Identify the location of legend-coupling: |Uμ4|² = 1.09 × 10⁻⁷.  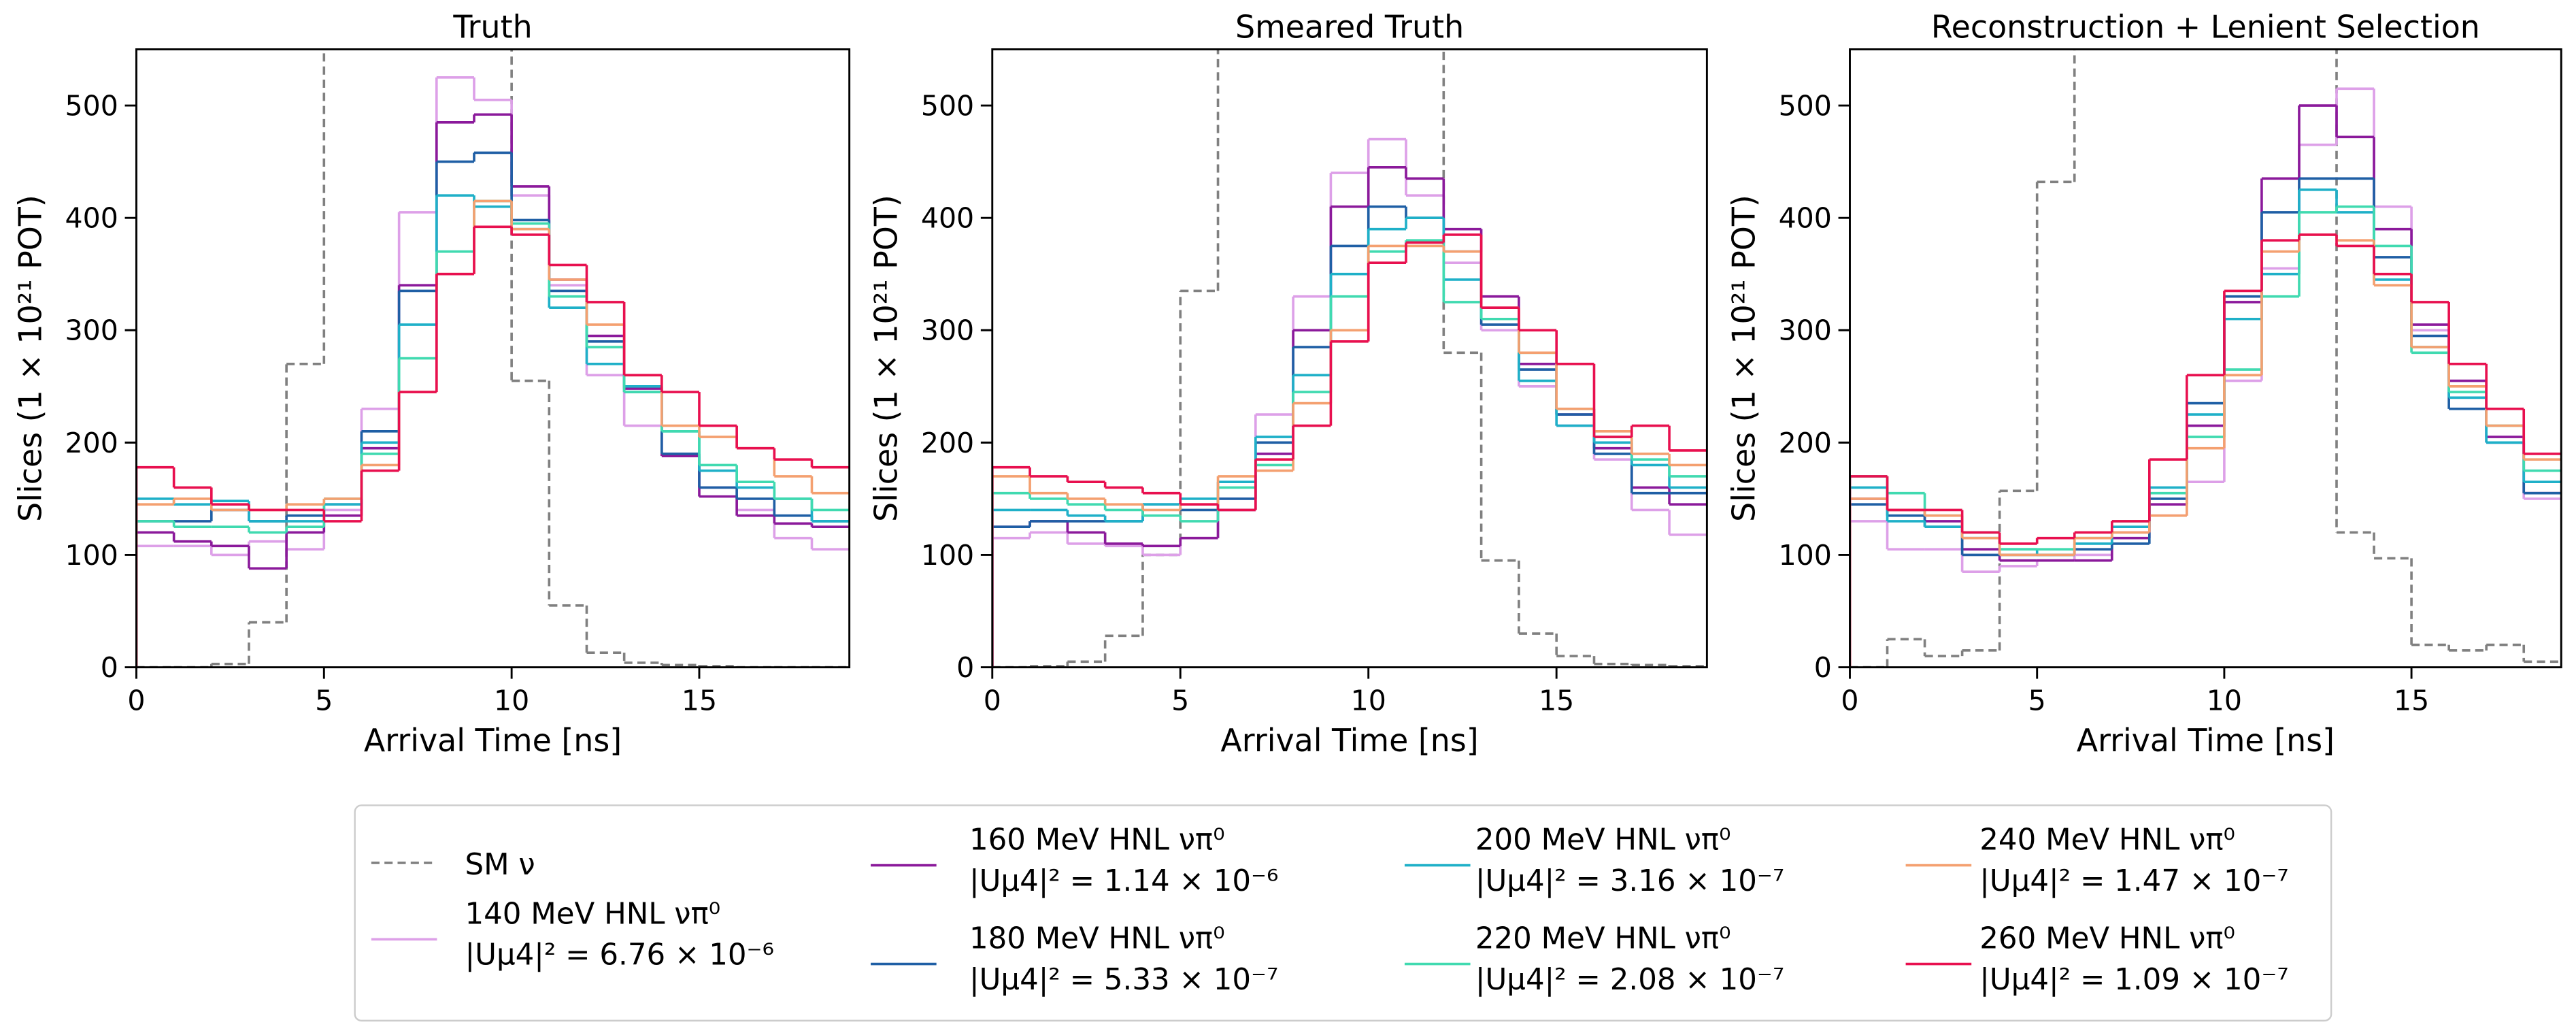
(2133, 980).